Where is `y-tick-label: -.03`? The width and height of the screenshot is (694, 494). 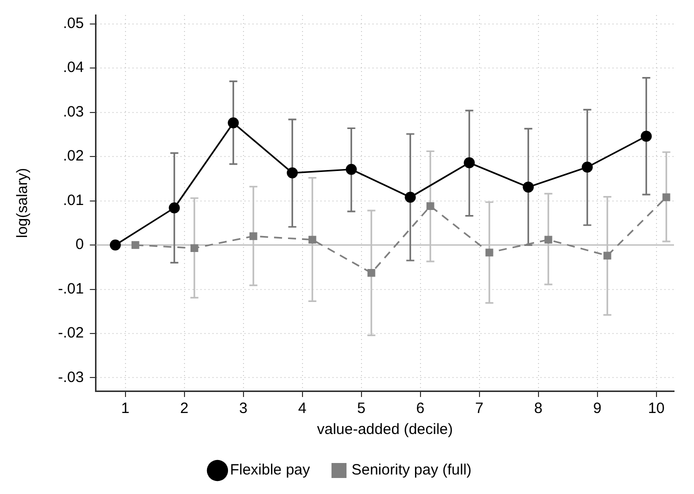
y-tick-label: -.03 is located at coordinates (71, 377).